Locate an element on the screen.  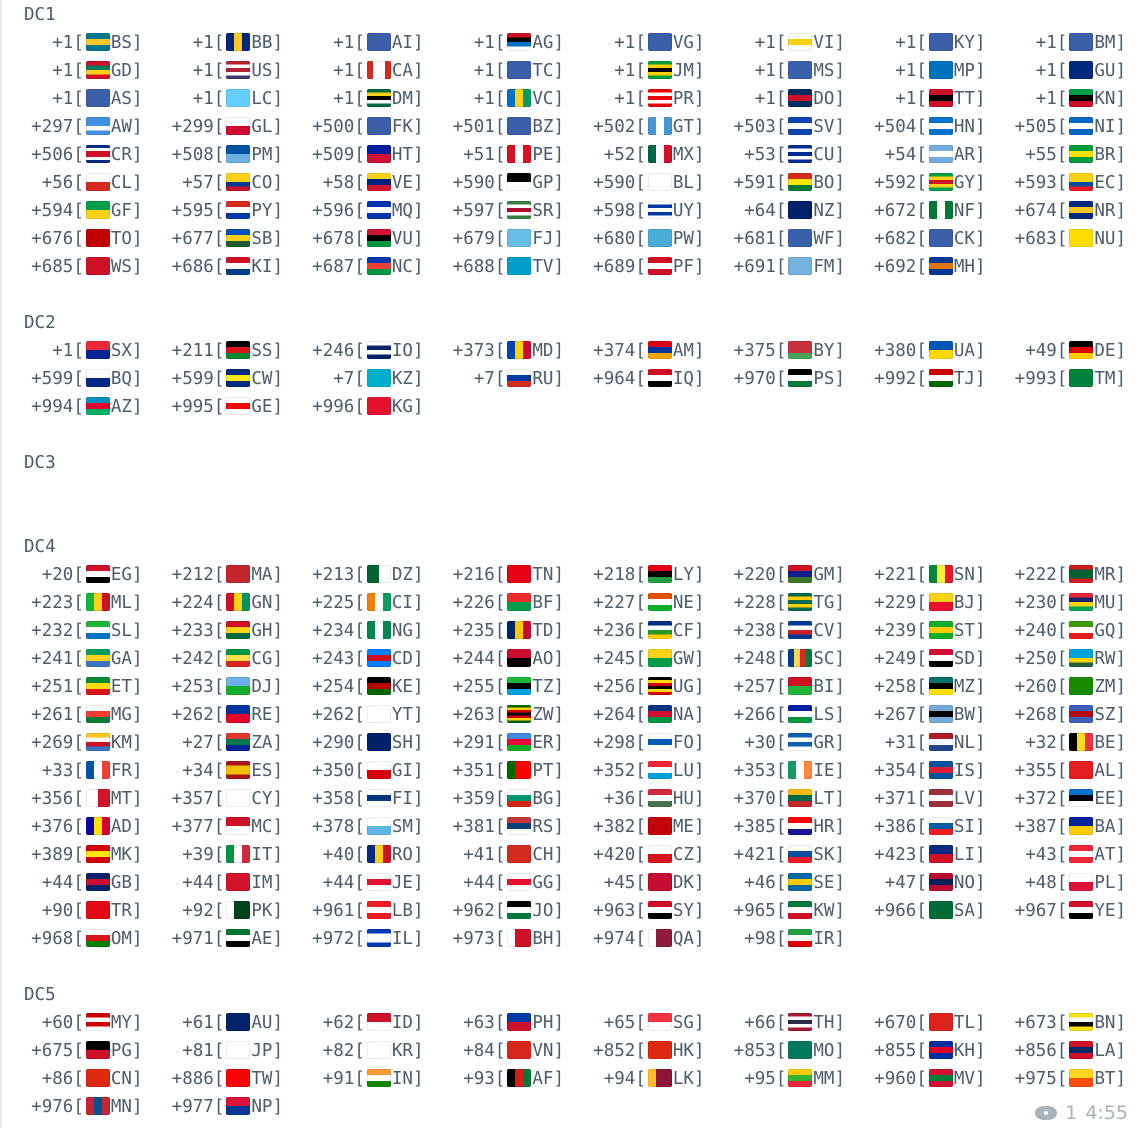
country-code-entry: +967[YE] is located at coordinates (1056, 911).